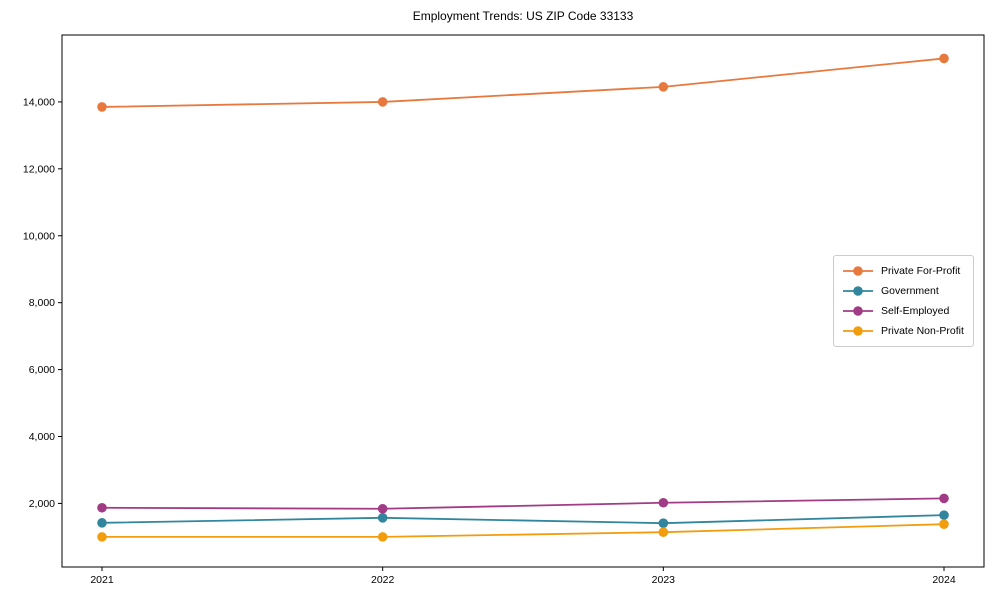 This screenshot has height=600, width=1000. What do you see at coordinates (915, 311) in the screenshot?
I see `legend-label: Self-Employed` at bounding box center [915, 311].